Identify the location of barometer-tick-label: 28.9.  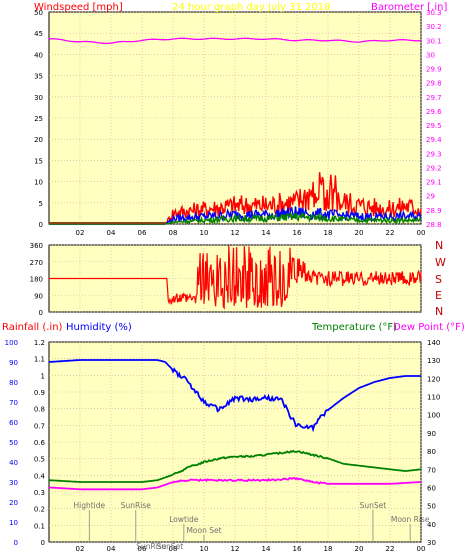
(434, 211).